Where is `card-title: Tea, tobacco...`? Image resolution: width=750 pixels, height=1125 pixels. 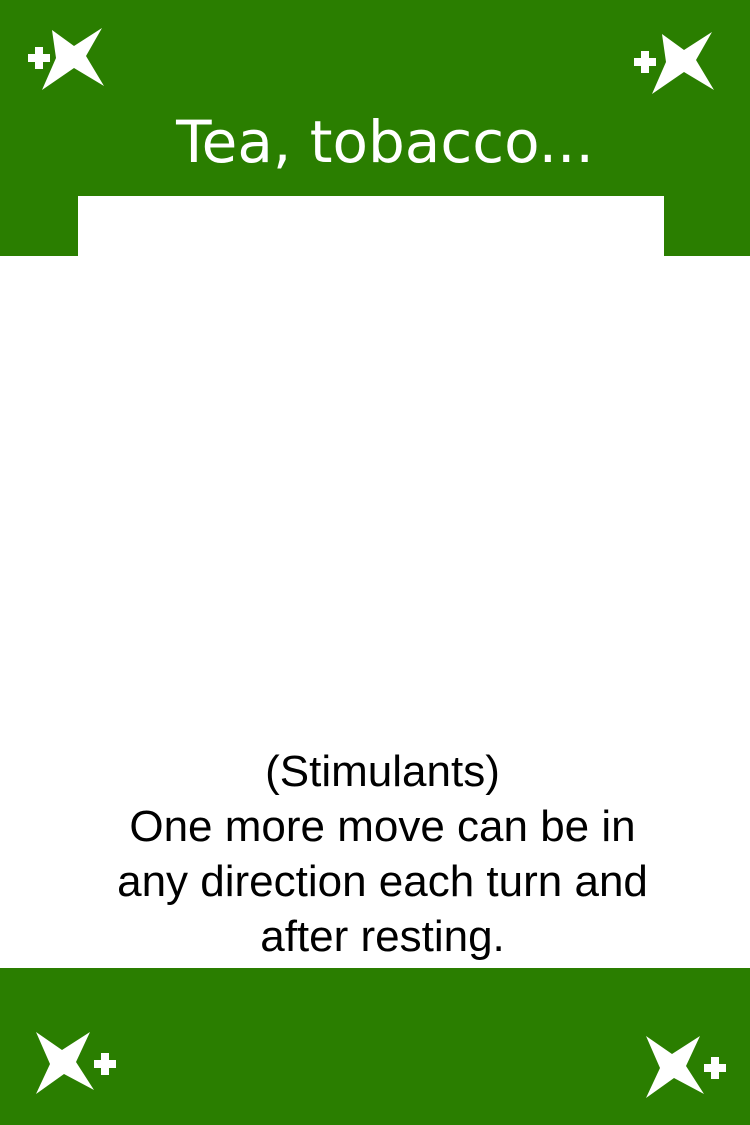
card-title: Tea, tobacco... is located at coordinates (385, 142).